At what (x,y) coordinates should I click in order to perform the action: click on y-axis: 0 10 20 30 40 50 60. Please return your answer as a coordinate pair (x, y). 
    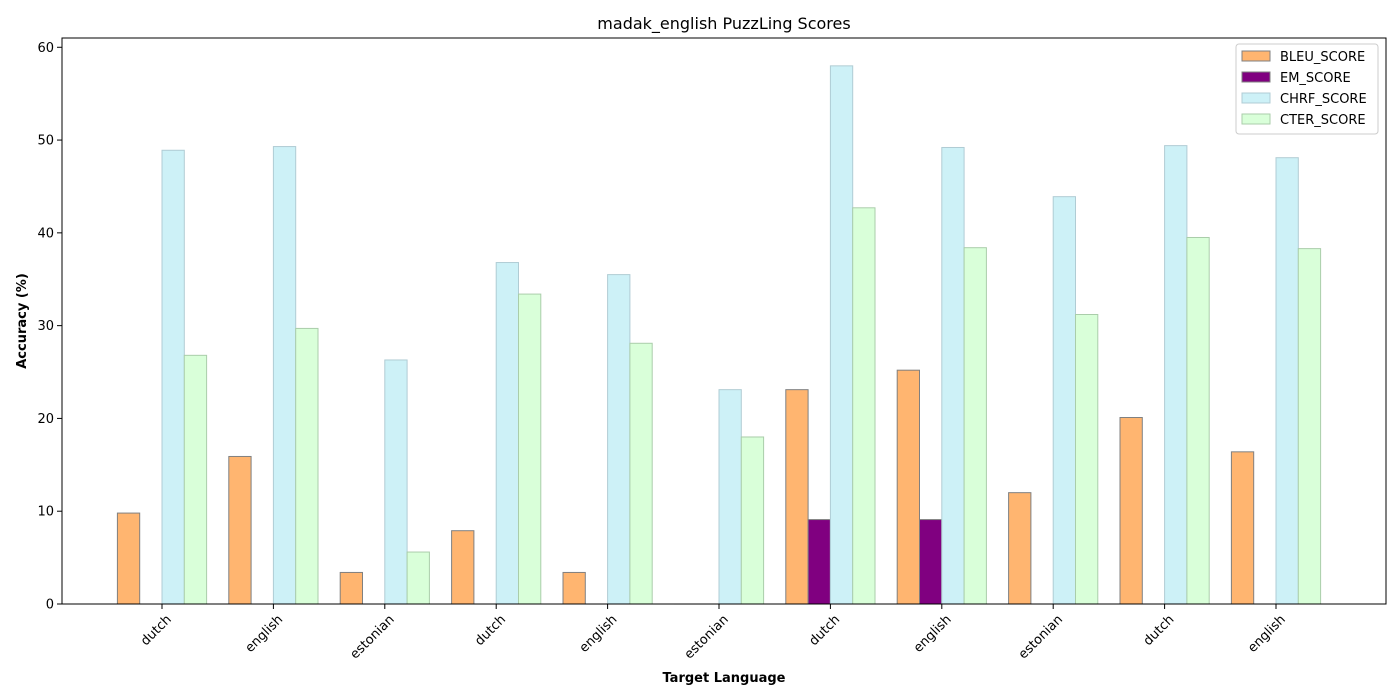
    Looking at the image, I should click on (49, 327).